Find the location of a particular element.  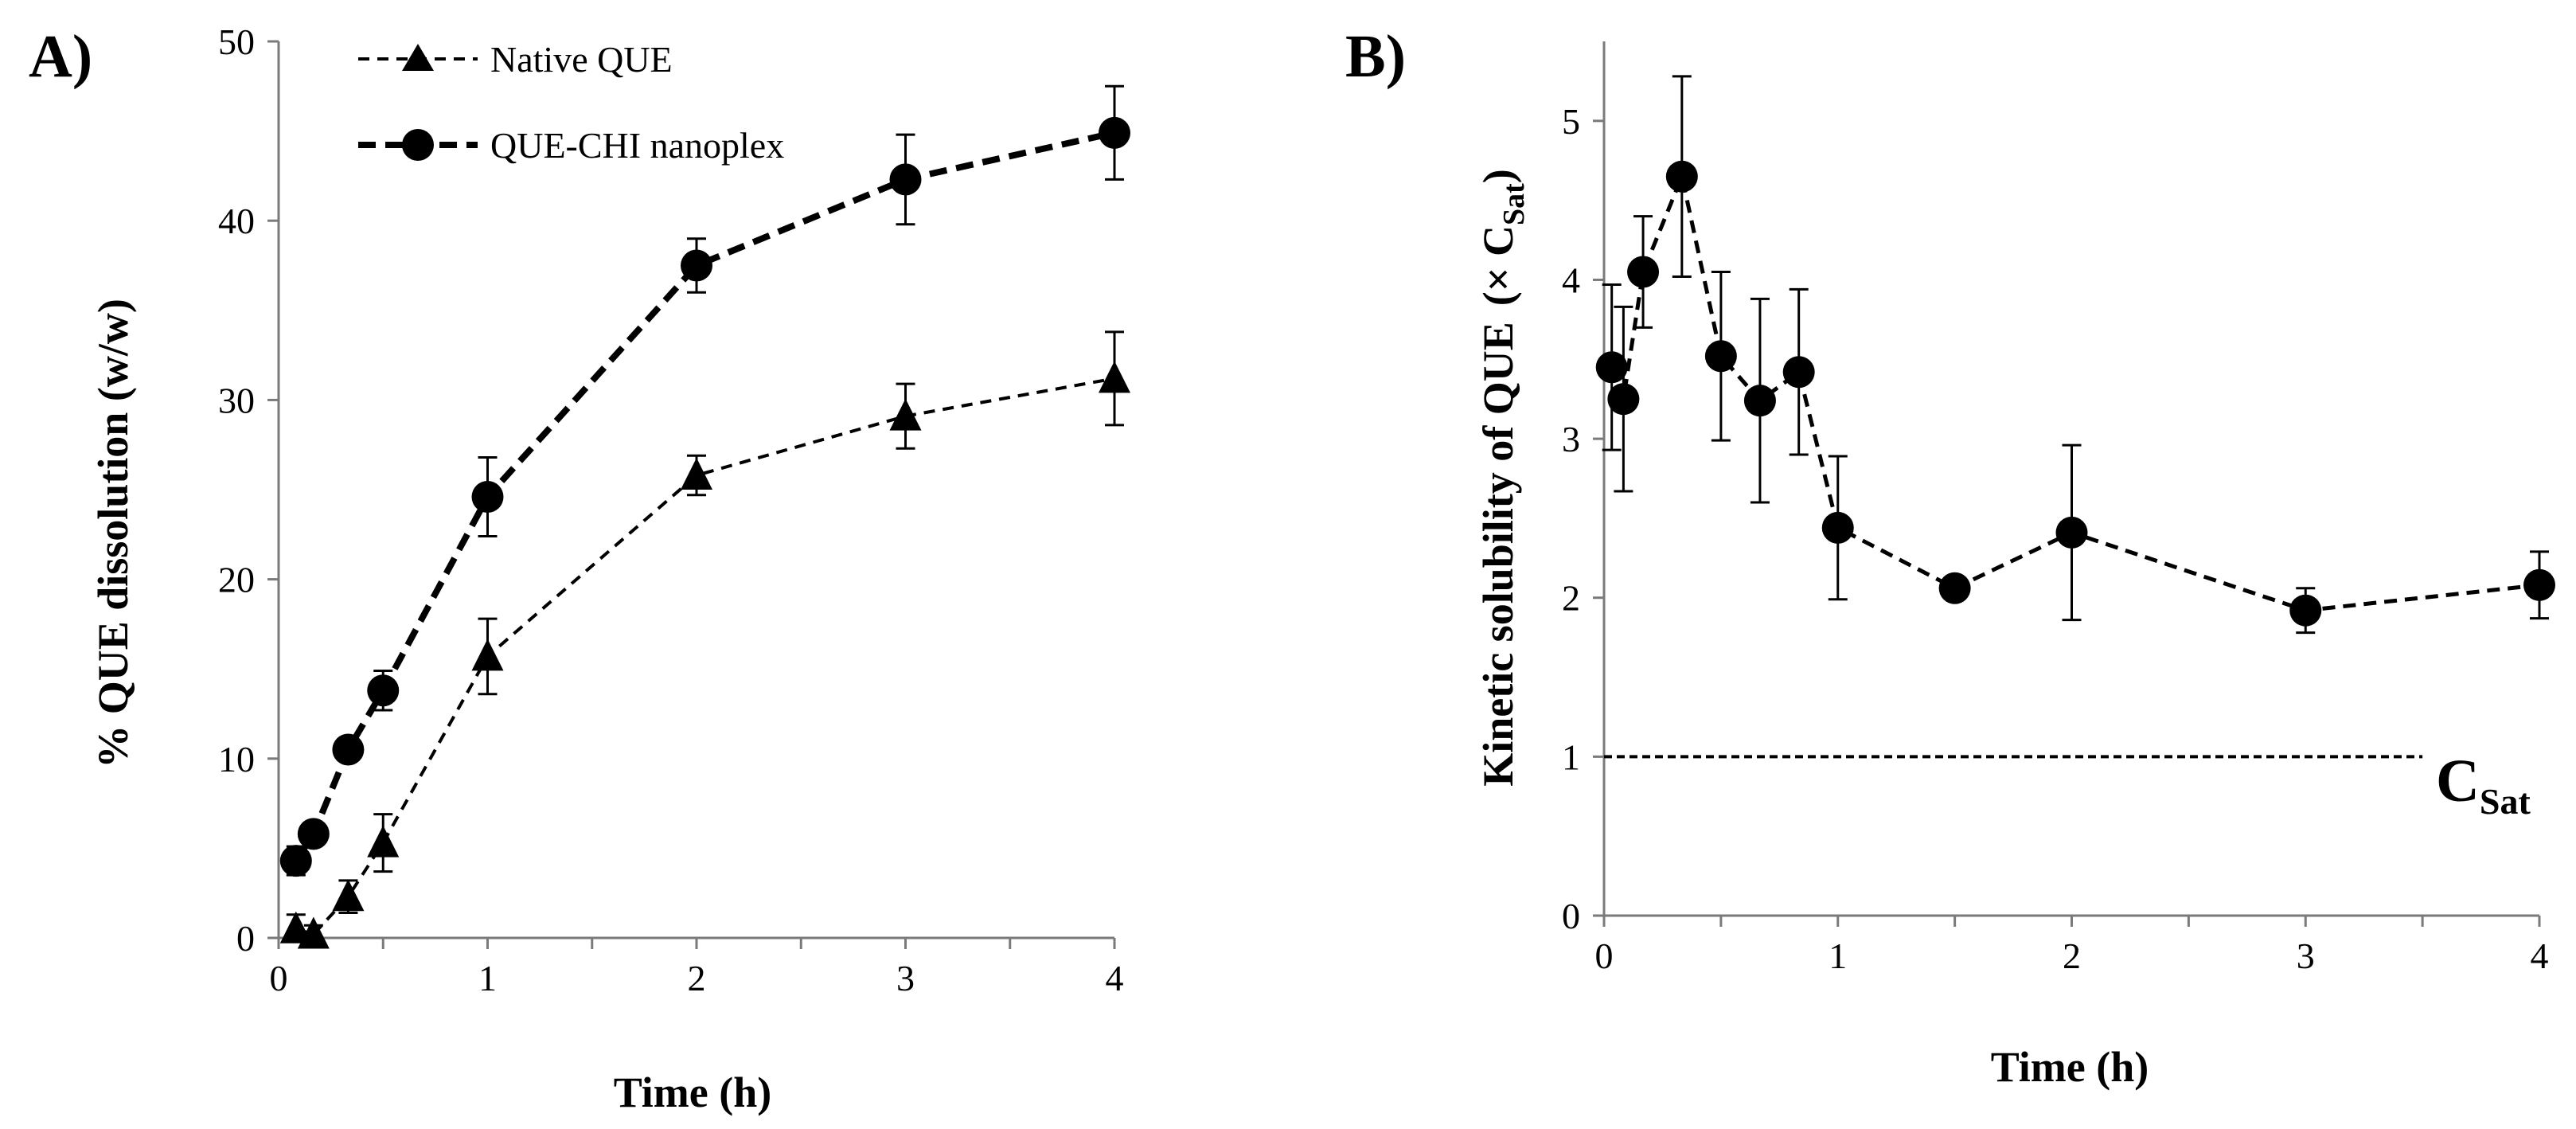

panel-b-x-tick-label: 4 is located at coordinates (2540, 956).